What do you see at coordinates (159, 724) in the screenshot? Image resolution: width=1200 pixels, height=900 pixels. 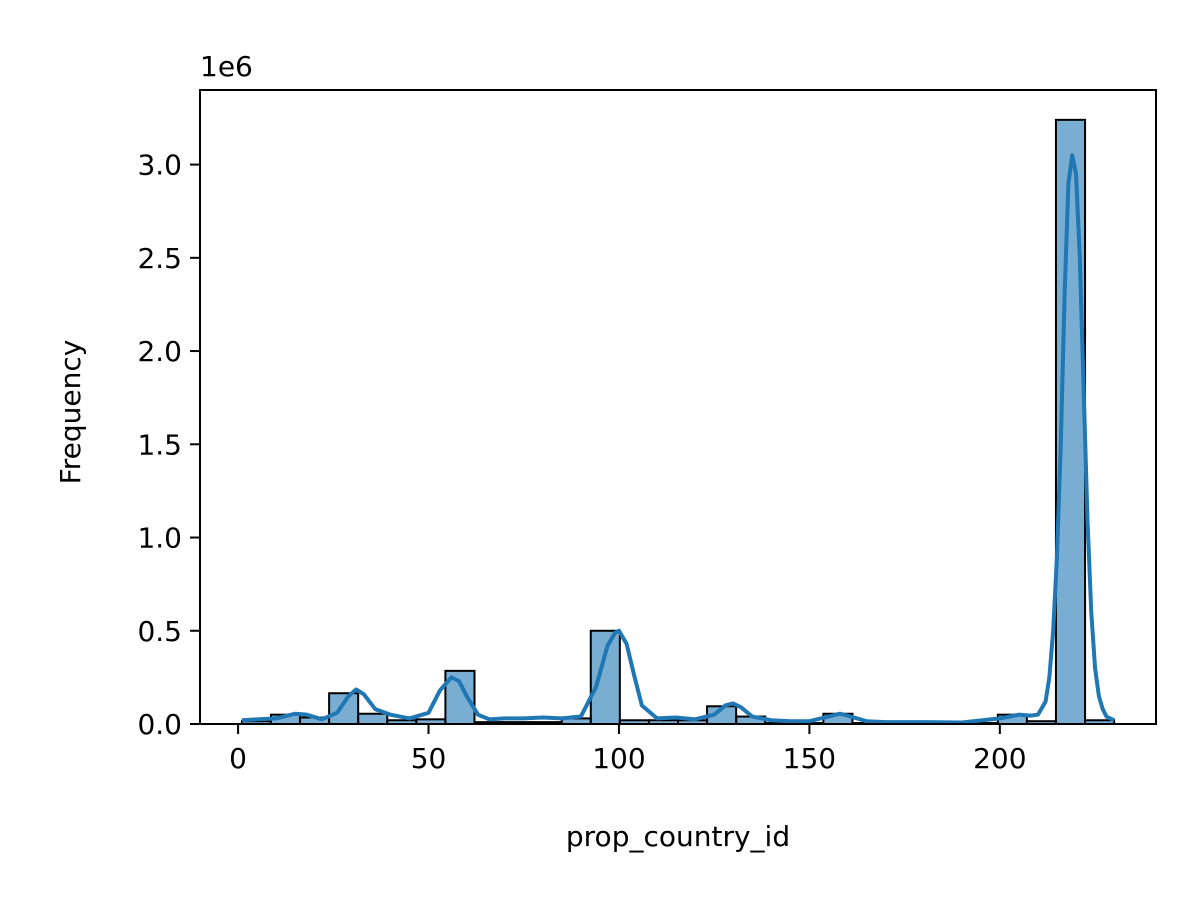 I see `y-tick-label: 0.0` at bounding box center [159, 724].